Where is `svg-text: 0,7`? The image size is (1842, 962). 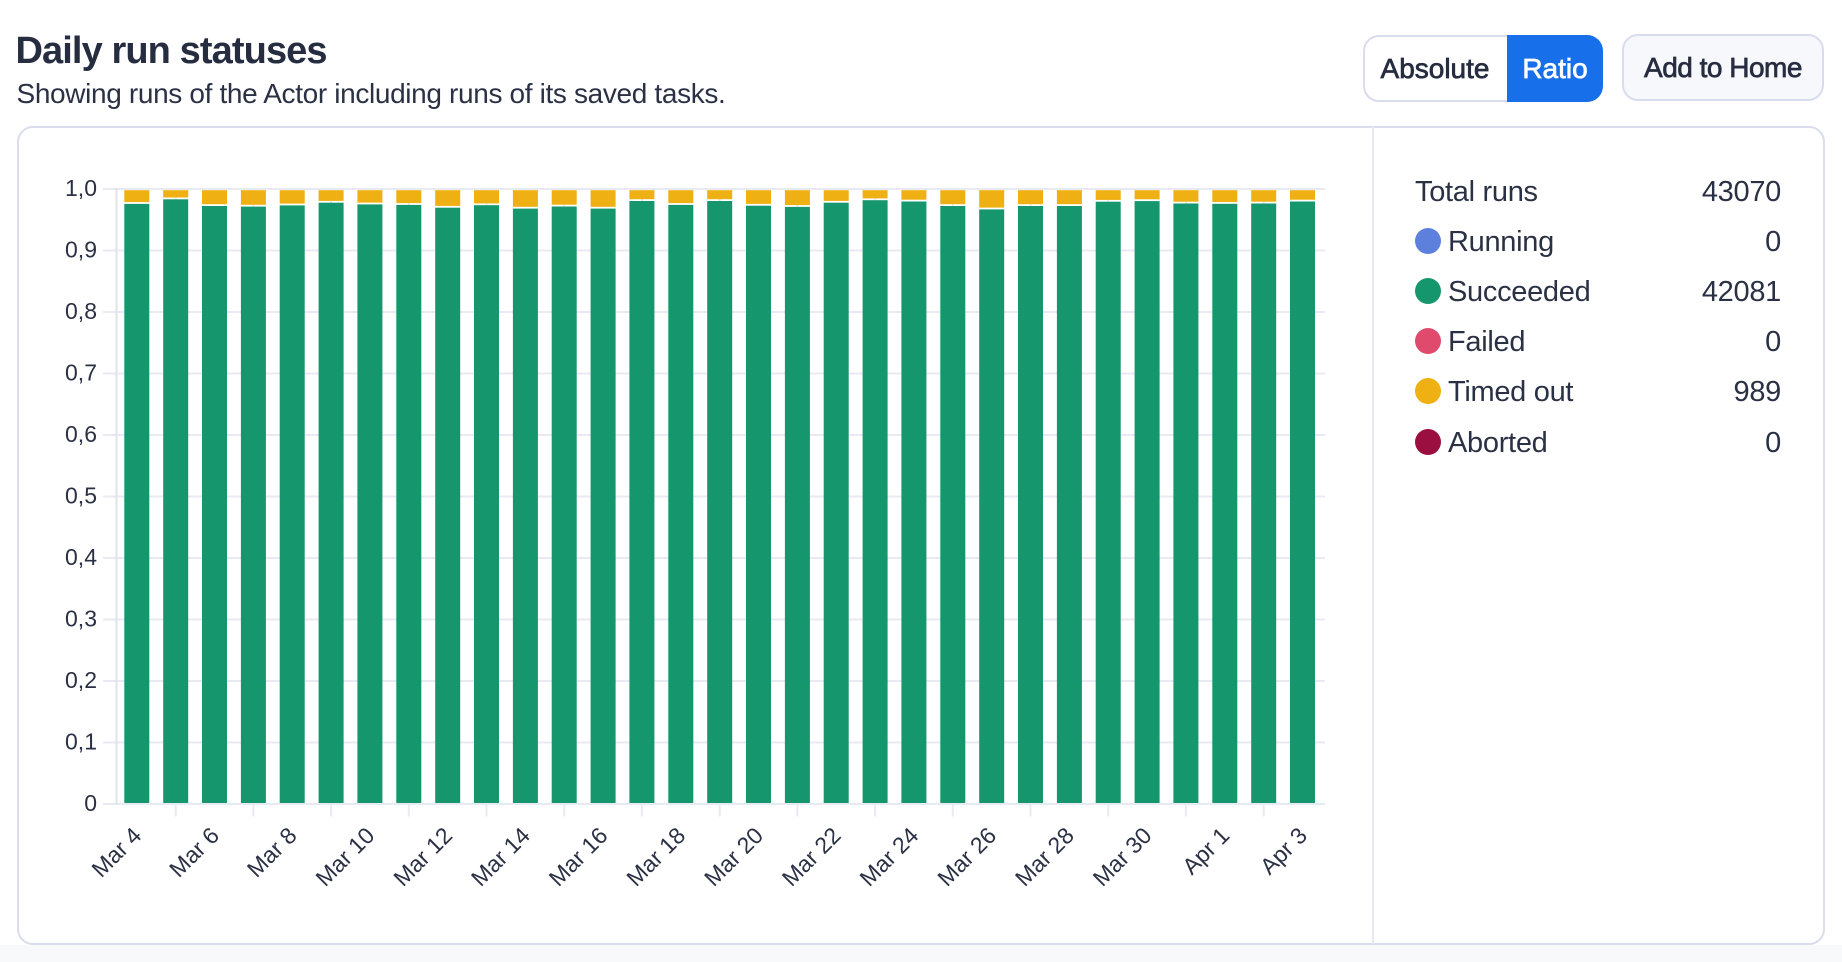 svg-text: 0,7 is located at coordinates (81, 373).